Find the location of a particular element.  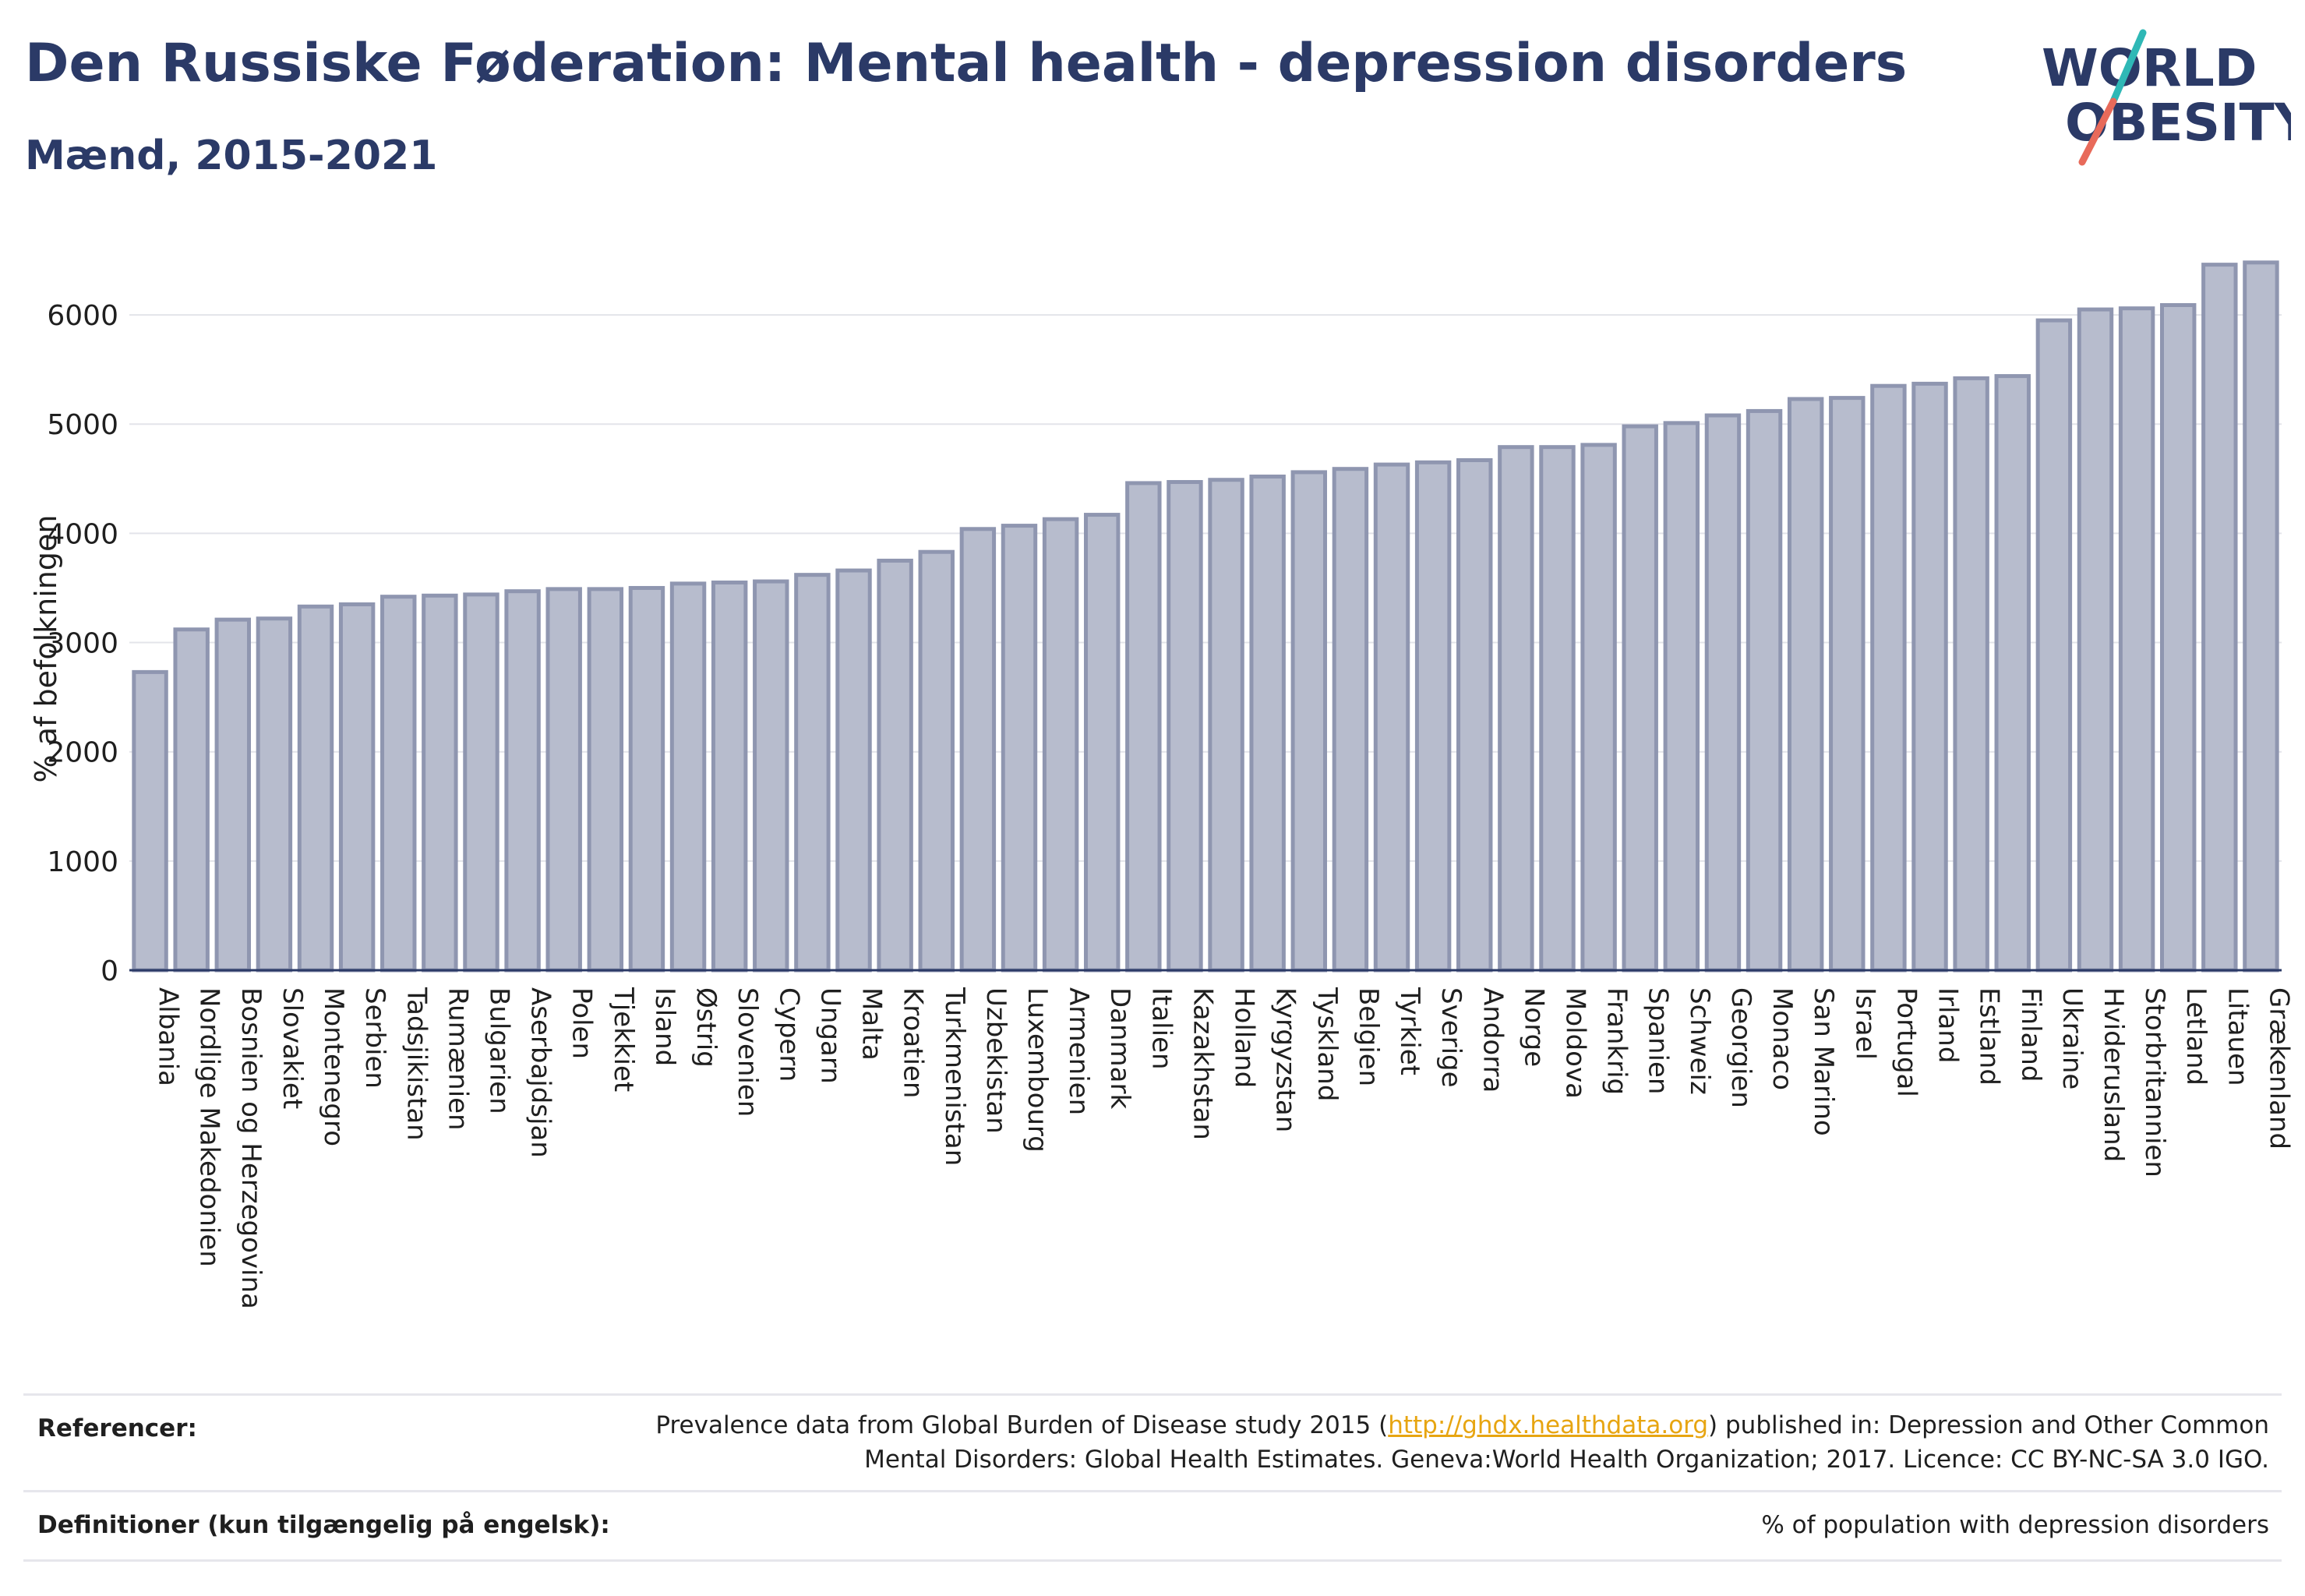

x-tick-label: Storbritannien is located at coordinates (2154, 1082).